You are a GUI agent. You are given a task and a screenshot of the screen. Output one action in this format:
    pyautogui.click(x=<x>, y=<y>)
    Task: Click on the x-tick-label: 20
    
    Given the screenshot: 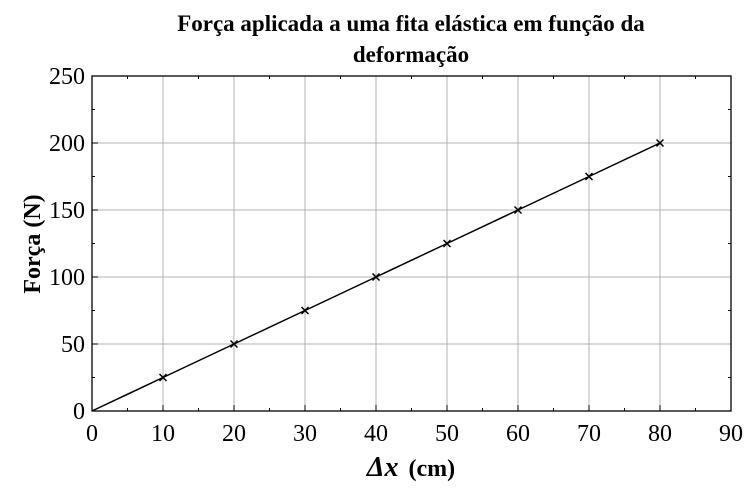 What is the action you would take?
    pyautogui.click(x=234, y=434)
    